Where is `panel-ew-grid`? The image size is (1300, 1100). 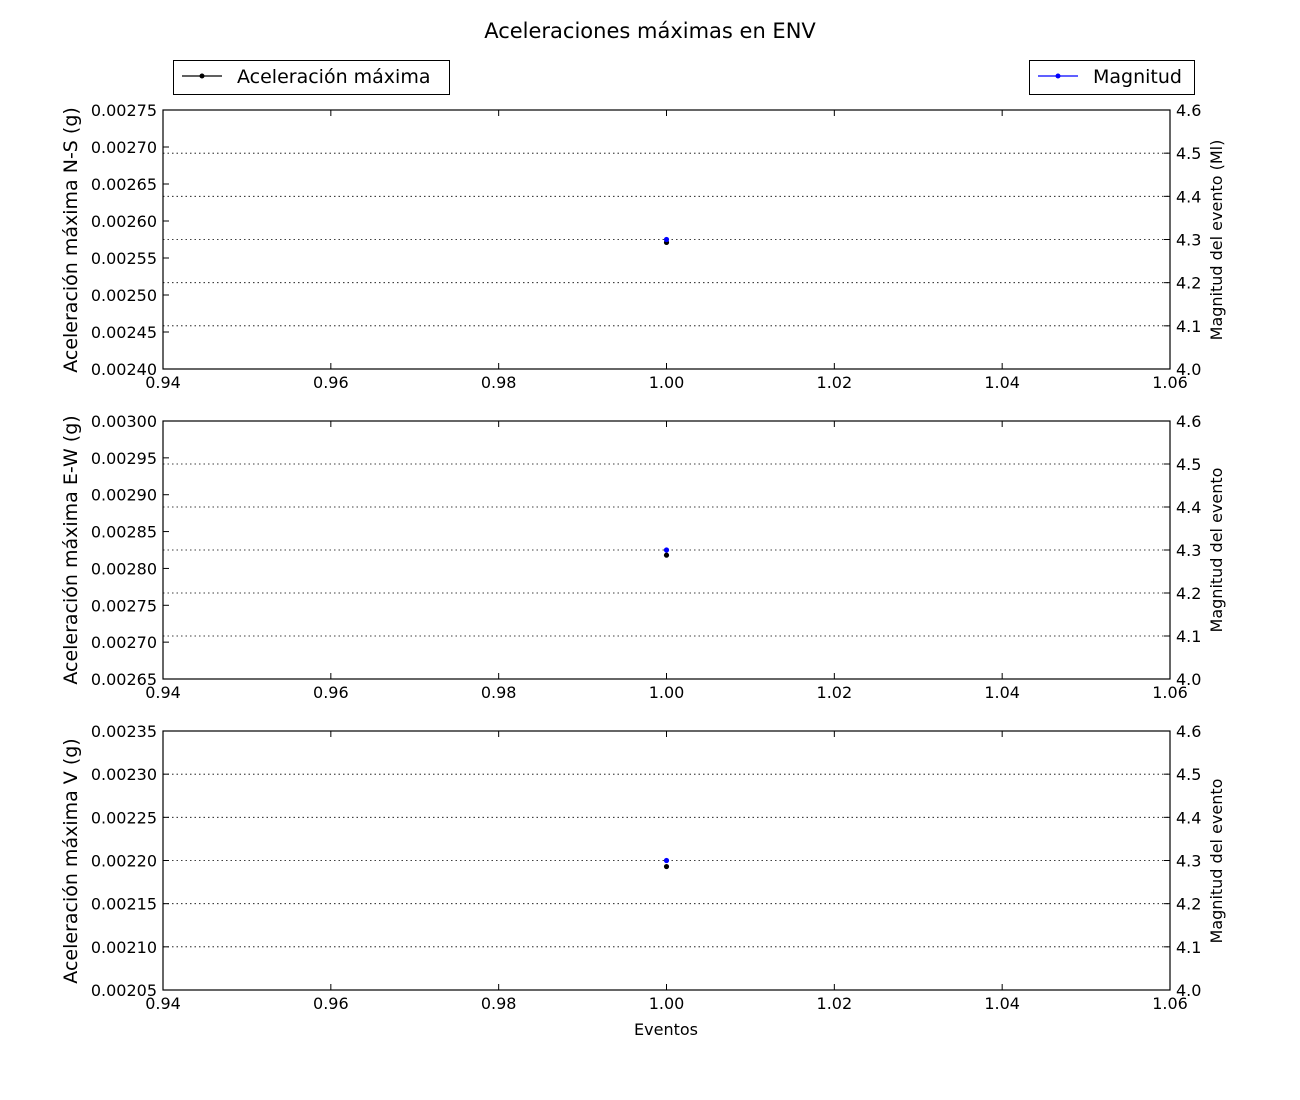
panel-ew-grid is located at coordinates (666, 550).